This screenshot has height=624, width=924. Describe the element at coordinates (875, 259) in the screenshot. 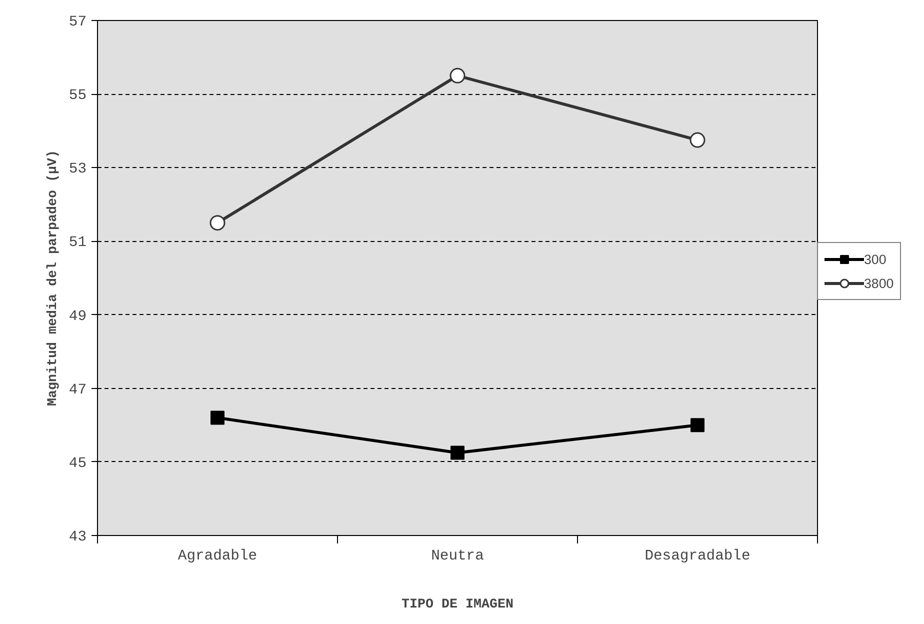

I see `legend-label: 300` at that location.